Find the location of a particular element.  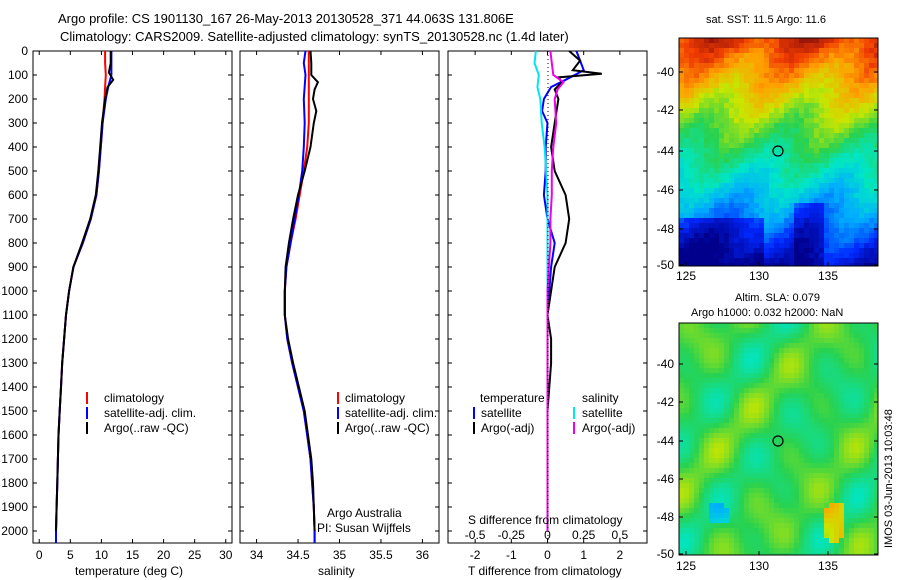

x-tick-label: 34.5 is located at coordinates (298, 555).